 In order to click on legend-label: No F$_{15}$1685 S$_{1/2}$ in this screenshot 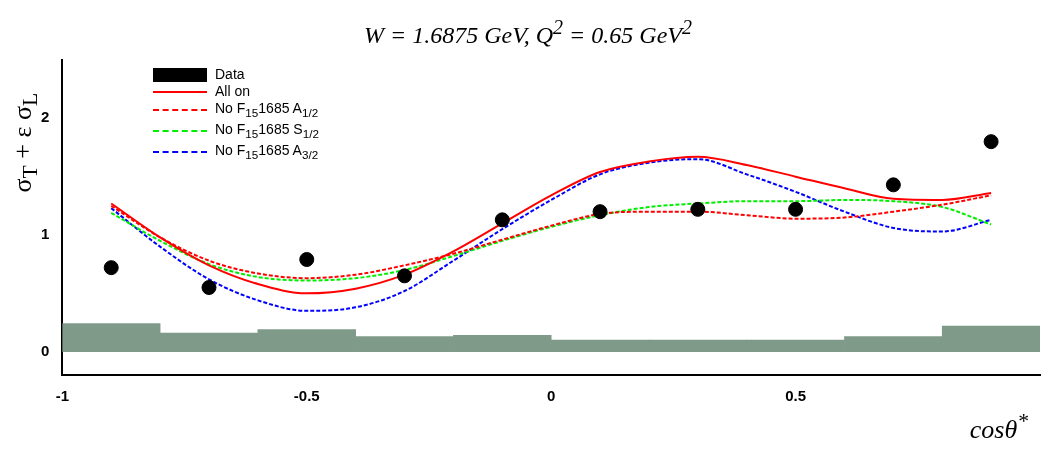, I will do `click(267, 131)`.